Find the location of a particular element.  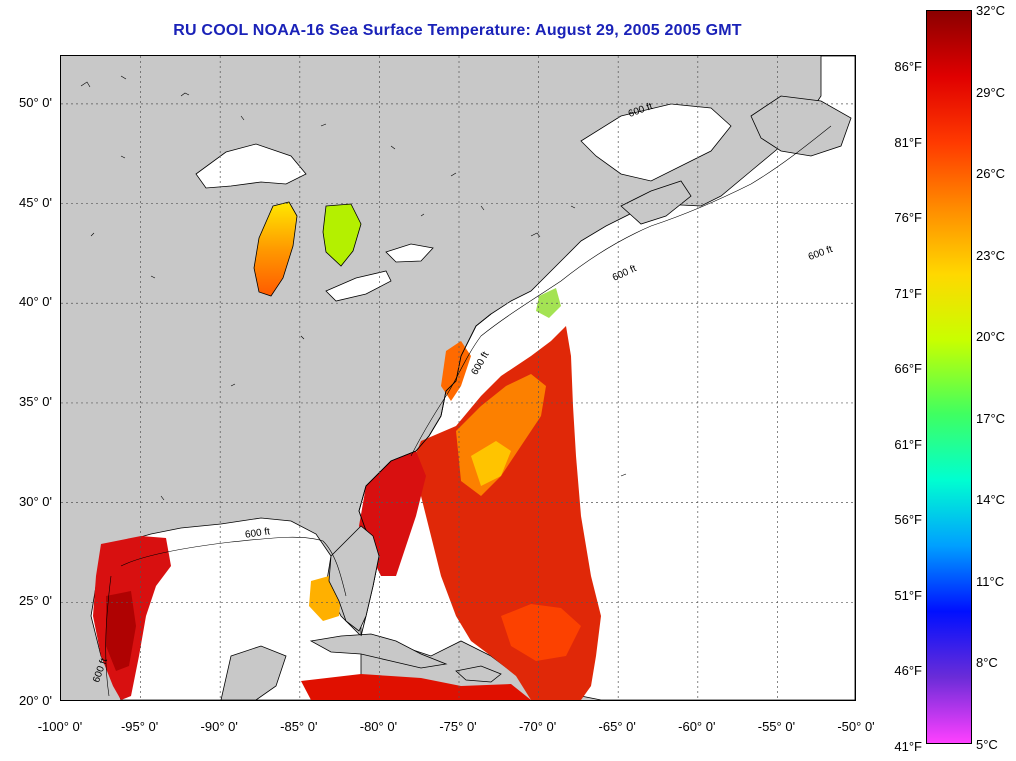

longitude-tick-label: -85° 0' is located at coordinates (299, 726).